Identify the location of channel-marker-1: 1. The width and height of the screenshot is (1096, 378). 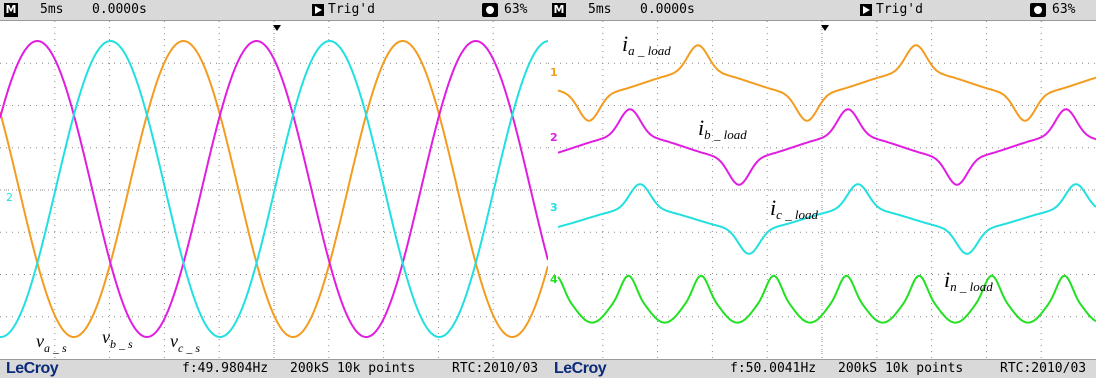
(554, 72).